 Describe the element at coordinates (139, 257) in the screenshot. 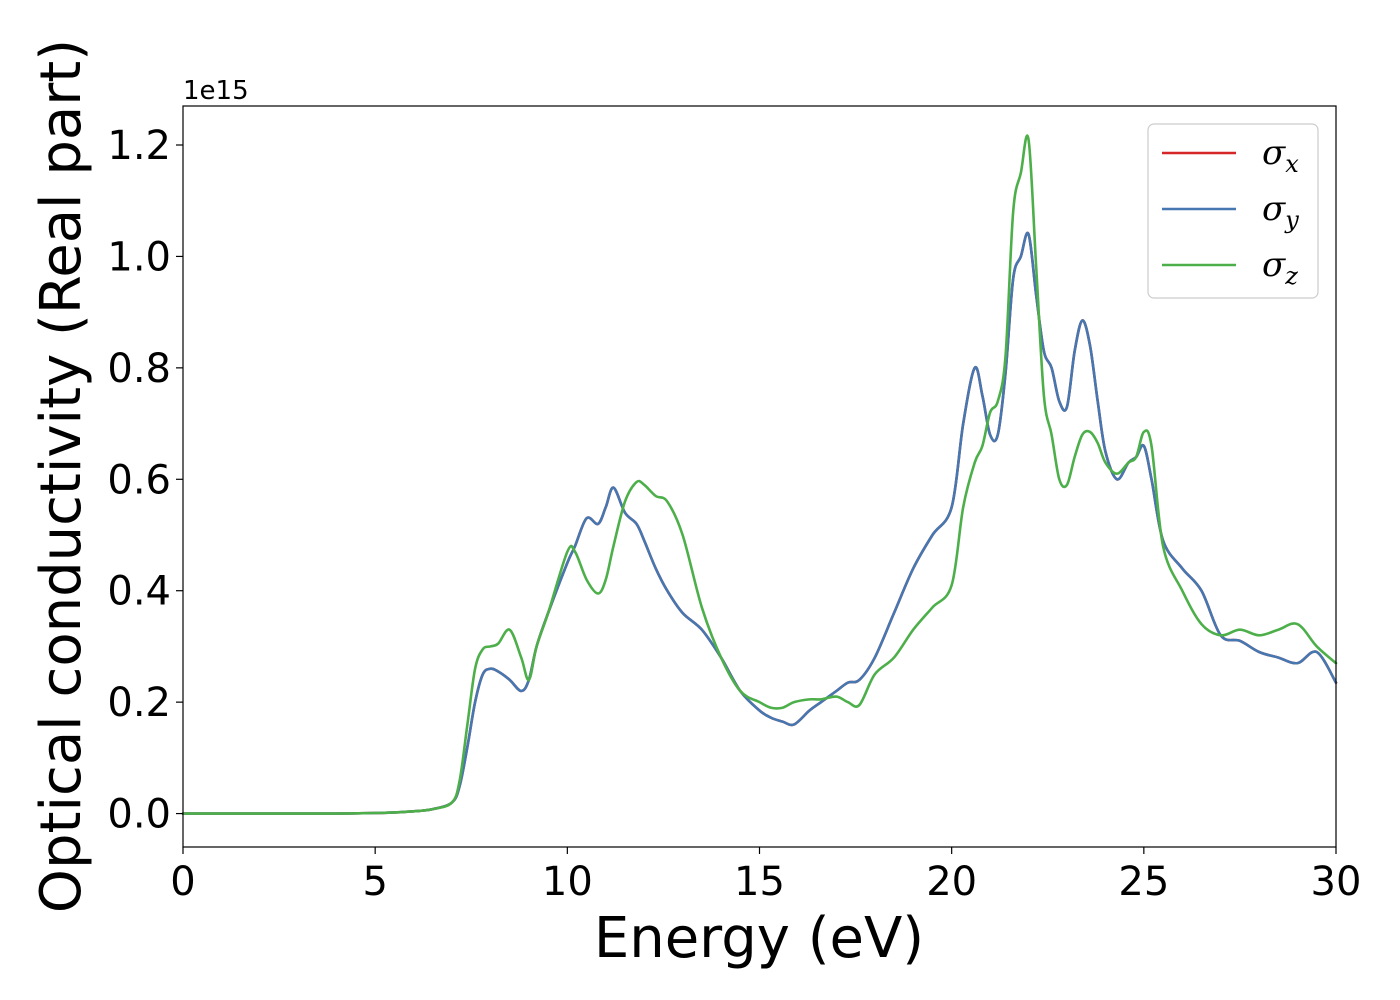

I see `y-tick-label: 1.0` at that location.